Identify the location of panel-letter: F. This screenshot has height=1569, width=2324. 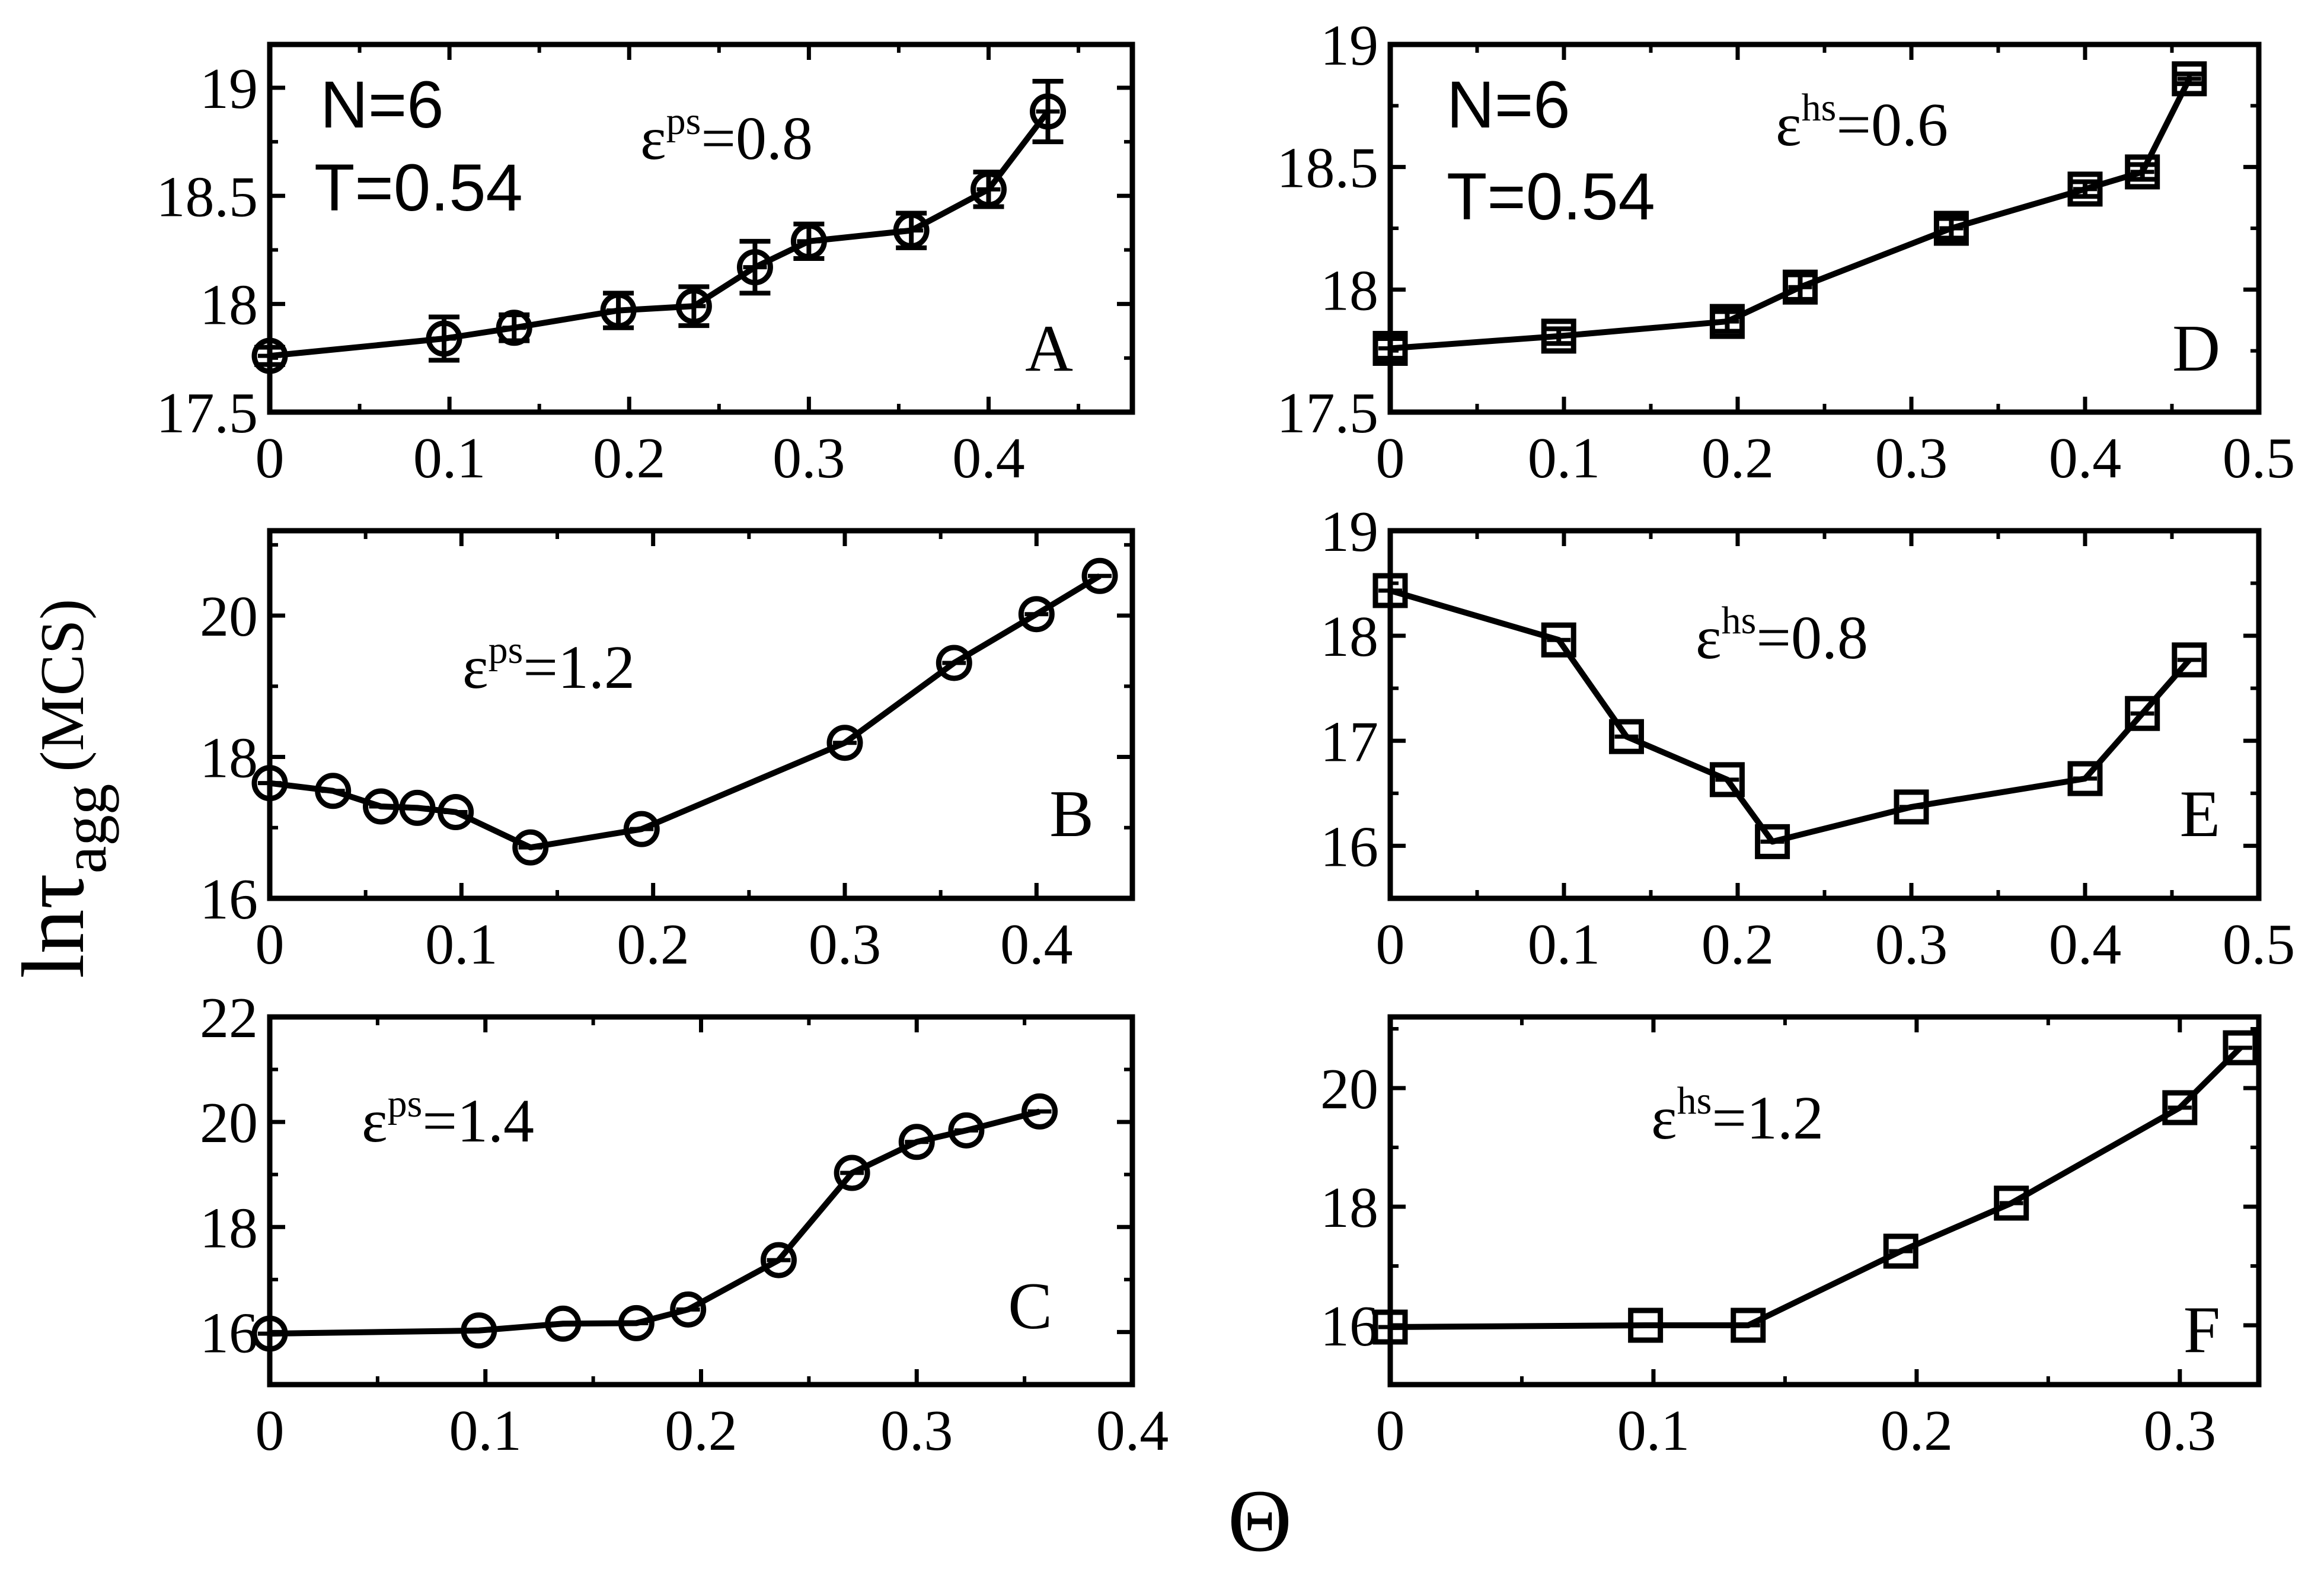
(2201, 1330).